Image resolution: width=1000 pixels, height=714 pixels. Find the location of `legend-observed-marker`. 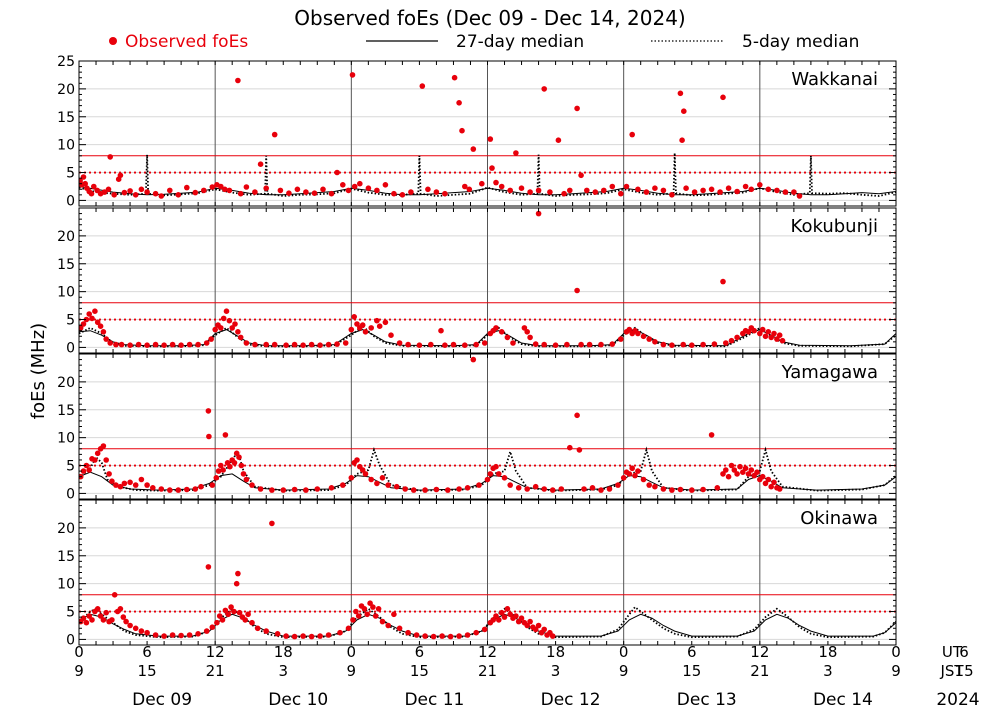

legend-observed-marker is located at coordinates (113, 41).